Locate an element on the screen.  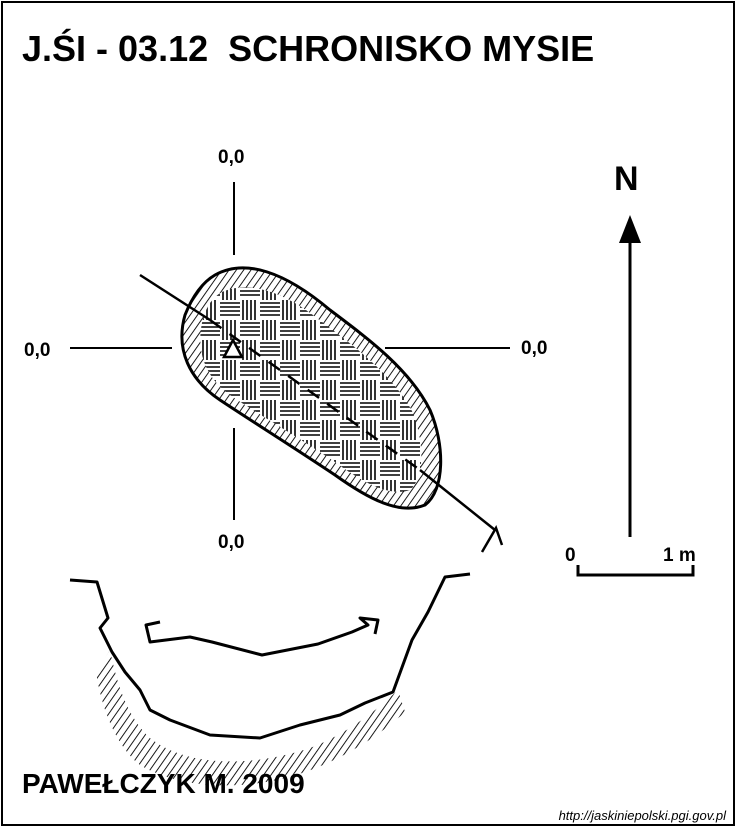
cave-plan is located at coordinates (311, 388).